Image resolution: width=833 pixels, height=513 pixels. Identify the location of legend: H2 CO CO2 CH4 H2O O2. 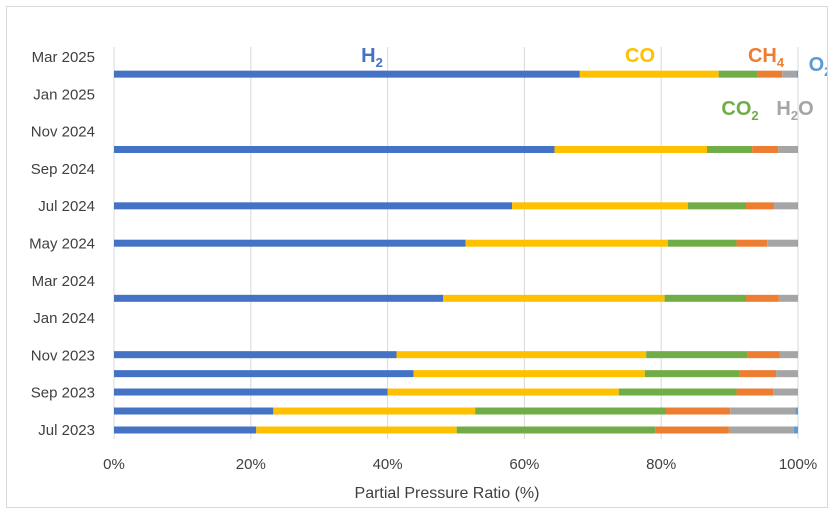
(596, 84).